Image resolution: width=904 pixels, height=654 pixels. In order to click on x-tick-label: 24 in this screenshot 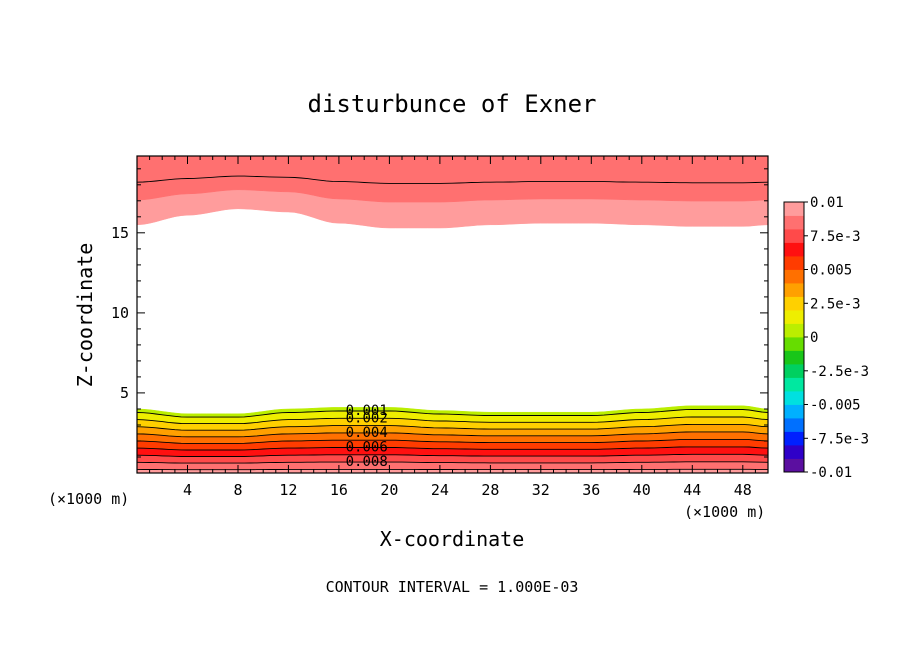, I will do `click(440, 490)`.